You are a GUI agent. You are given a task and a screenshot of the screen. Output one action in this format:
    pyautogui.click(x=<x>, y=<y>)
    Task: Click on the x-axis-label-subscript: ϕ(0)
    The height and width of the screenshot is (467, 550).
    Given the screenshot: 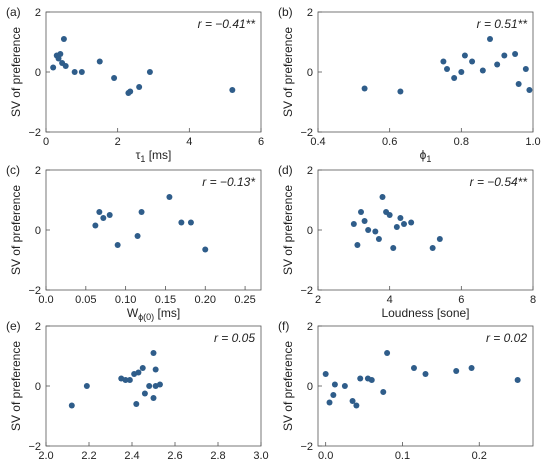 What is the action you would take?
    pyautogui.click(x=146, y=317)
    